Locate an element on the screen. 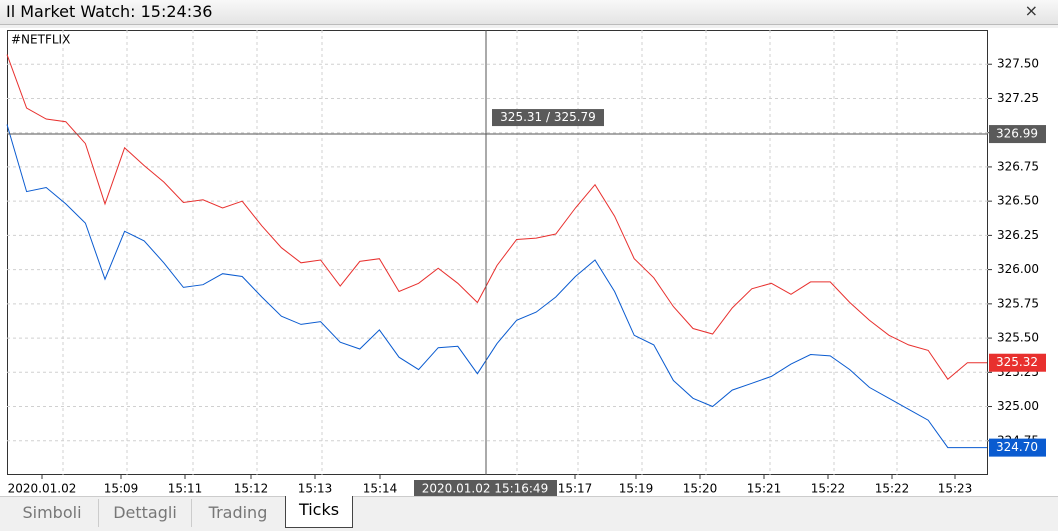 Image resolution: width=1058 pixels, height=531 pixels. last-price-label: 324.70 is located at coordinates (1017, 447).